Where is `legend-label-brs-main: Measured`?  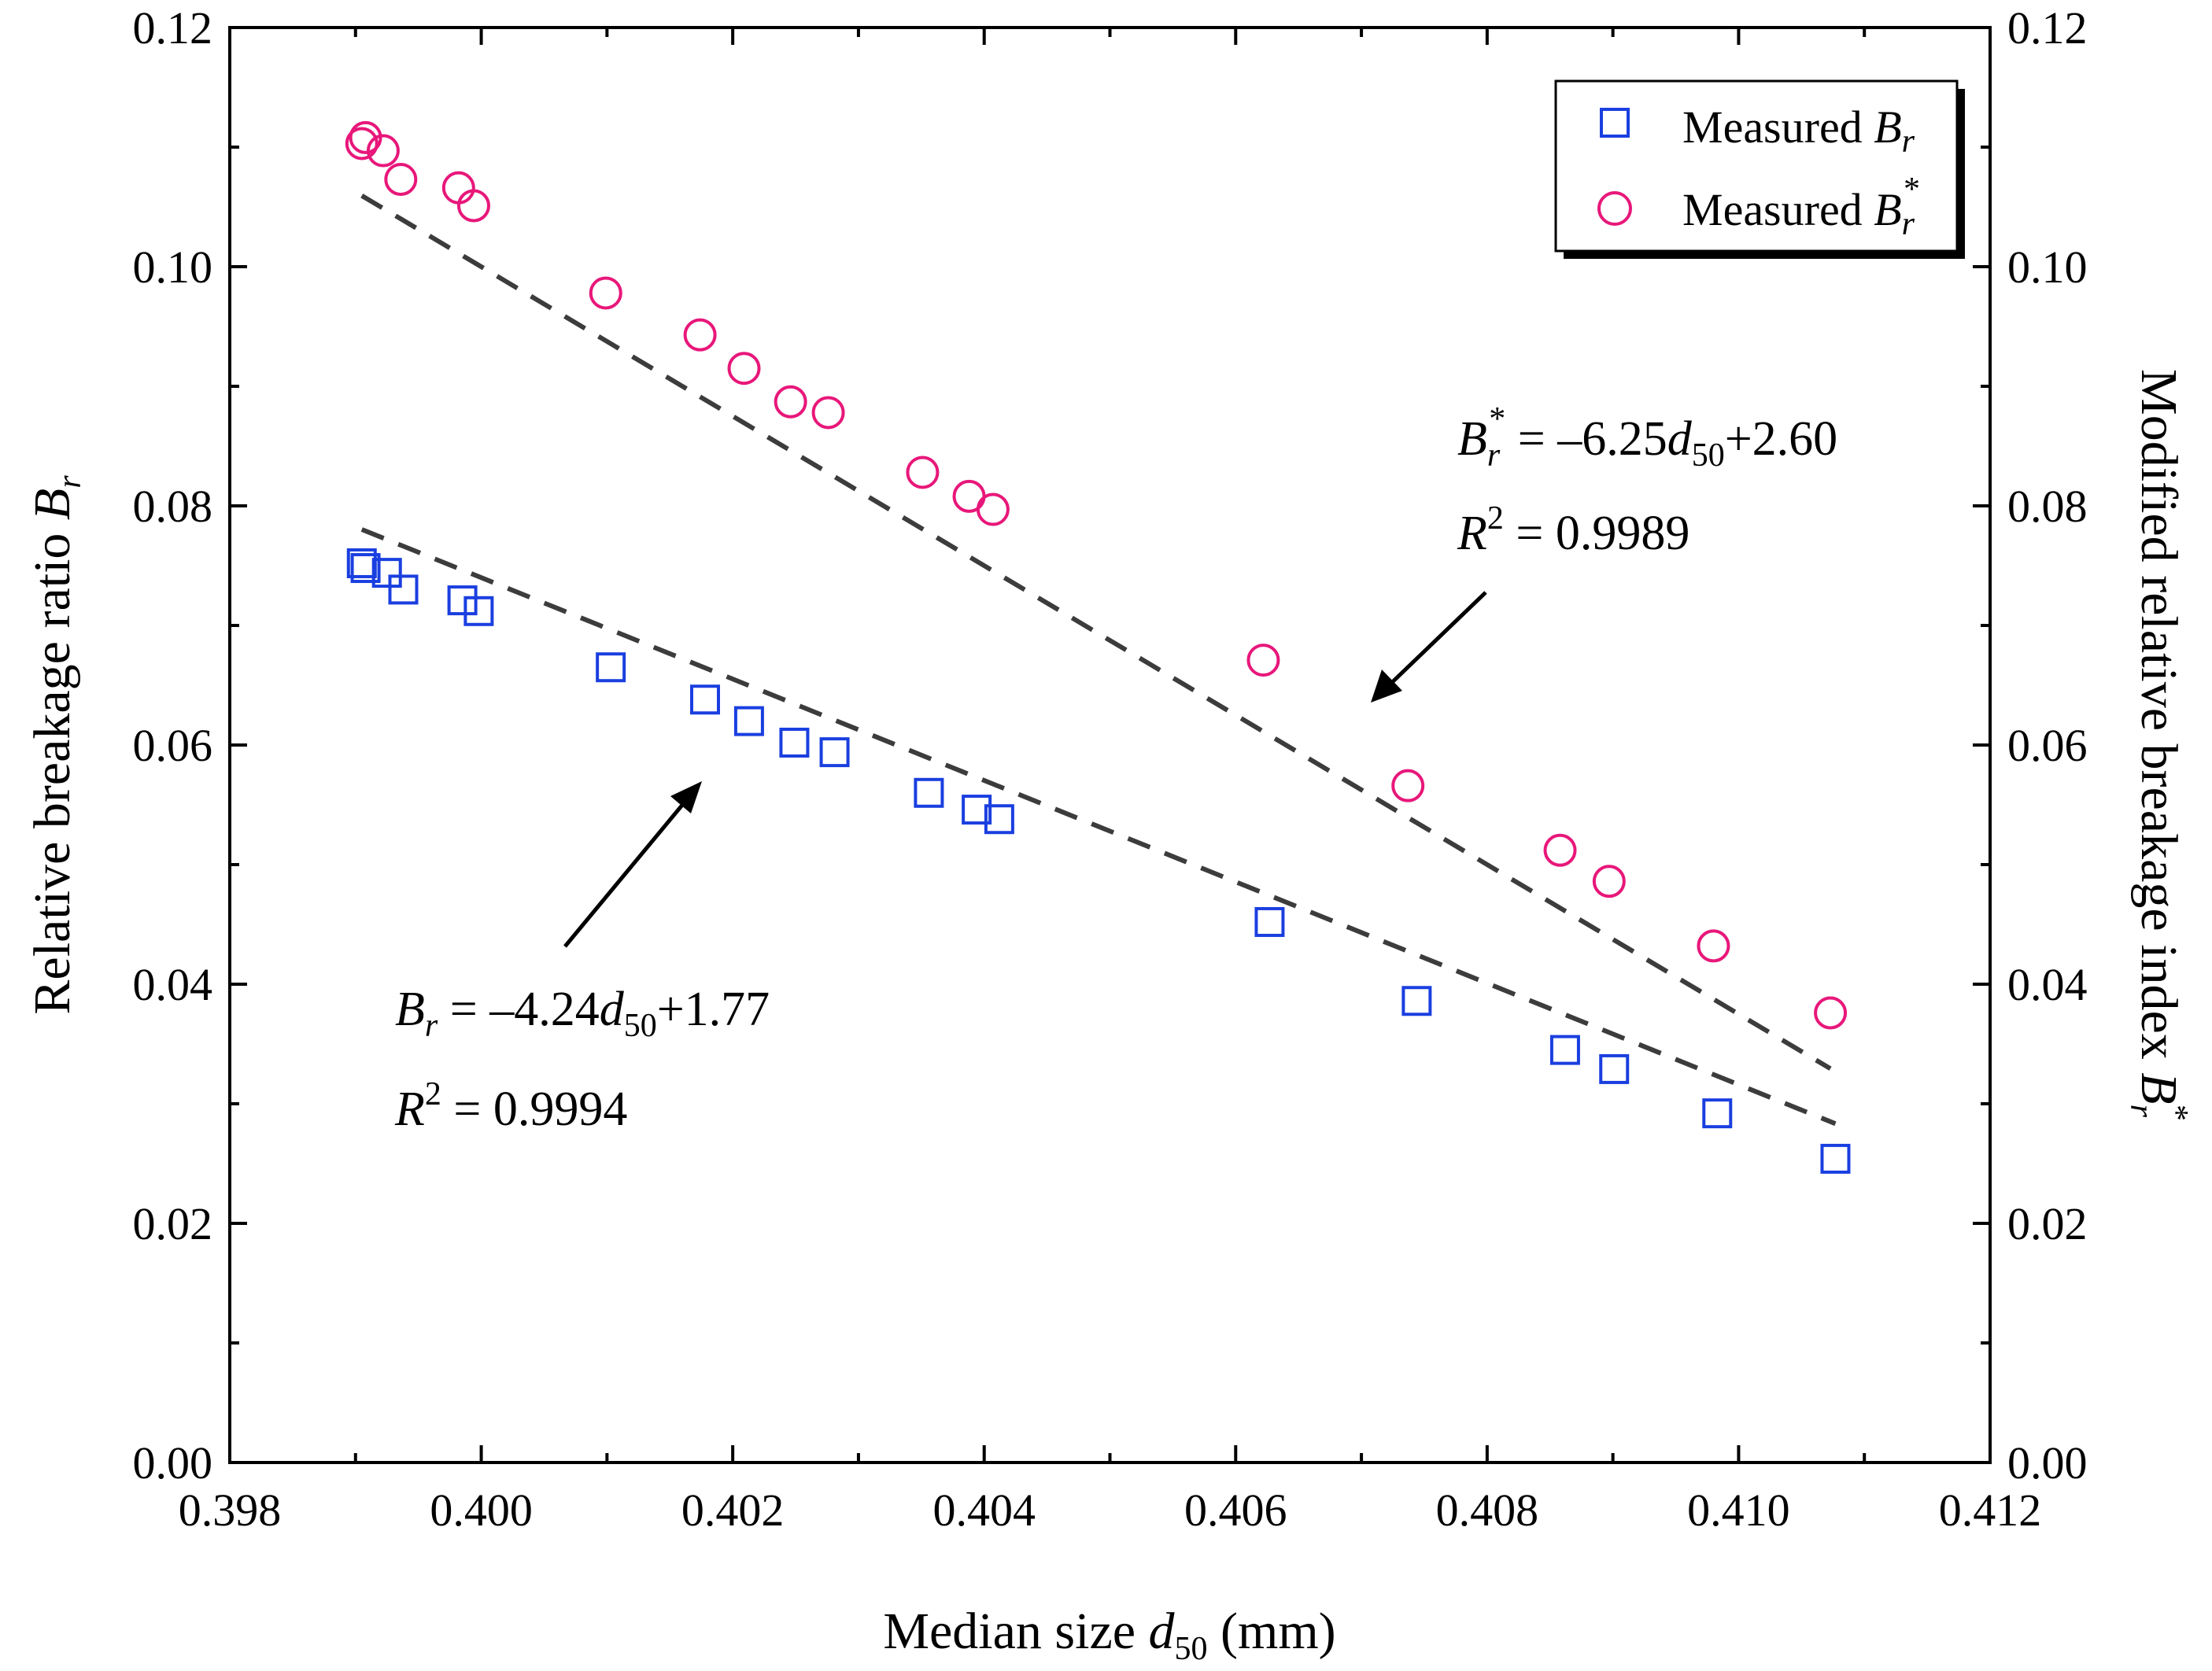 legend-label-brs-main: Measured is located at coordinates (1778, 210).